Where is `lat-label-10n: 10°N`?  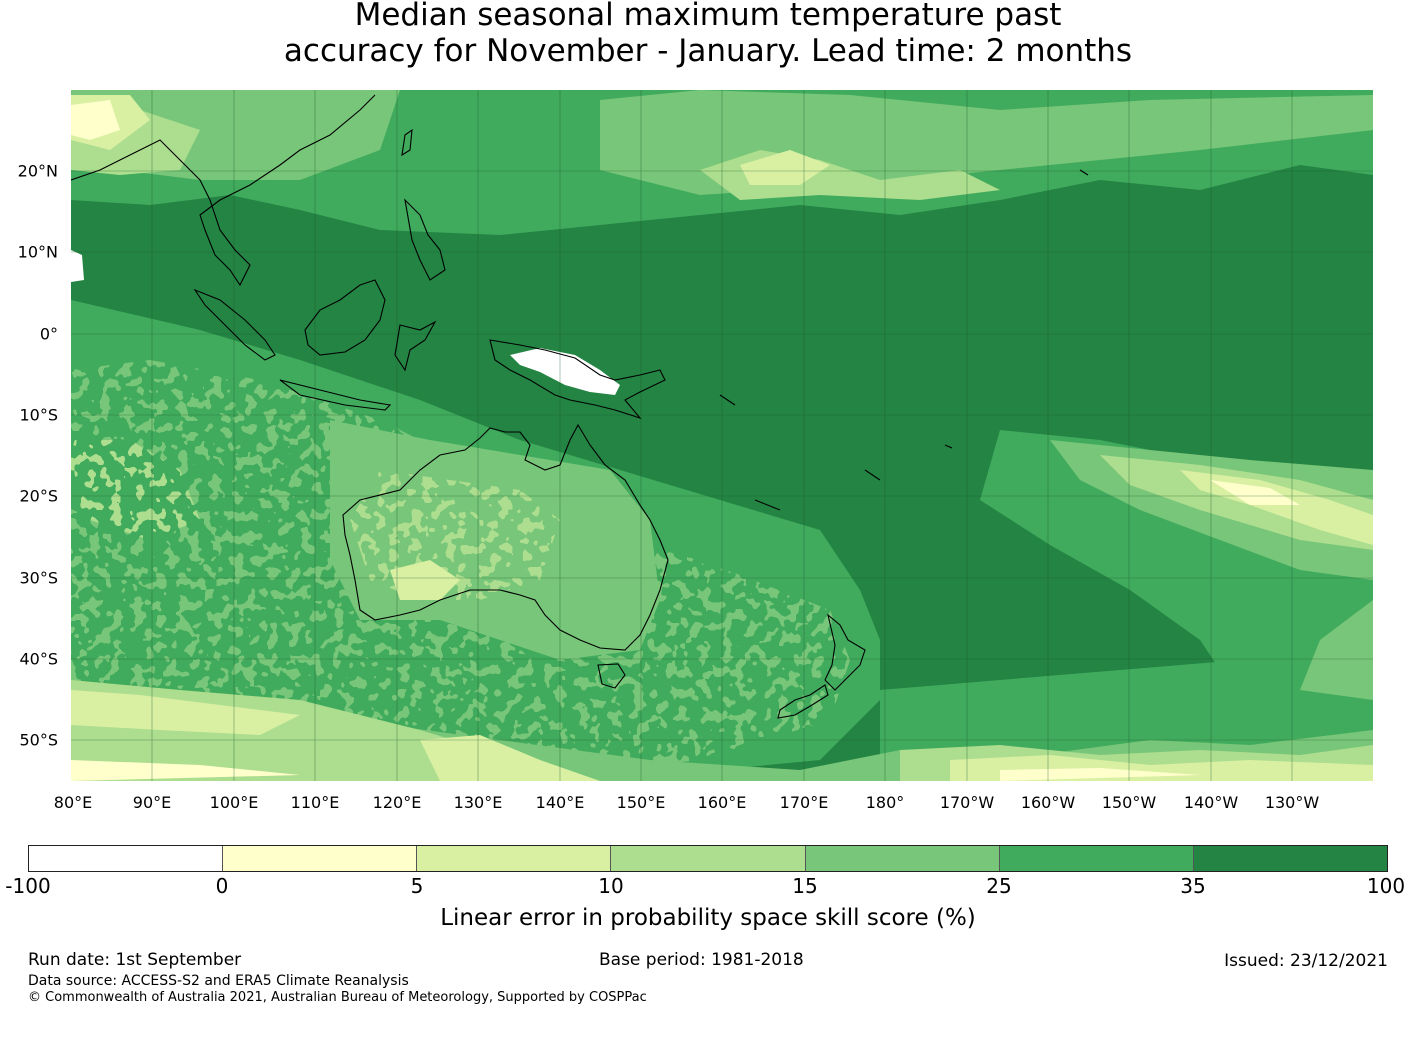 lat-label-10n: 10°N is located at coordinates (37, 252).